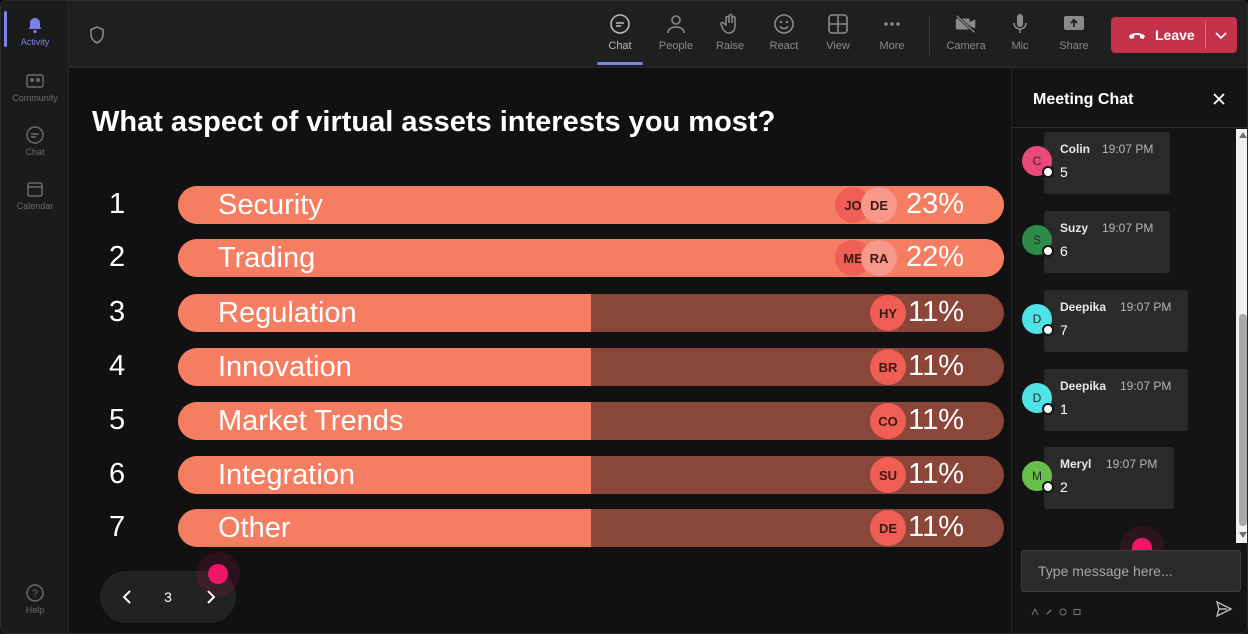  Describe the element at coordinates (1243, 535) in the screenshot. I see `scroll-down-arrow-icon` at that location.